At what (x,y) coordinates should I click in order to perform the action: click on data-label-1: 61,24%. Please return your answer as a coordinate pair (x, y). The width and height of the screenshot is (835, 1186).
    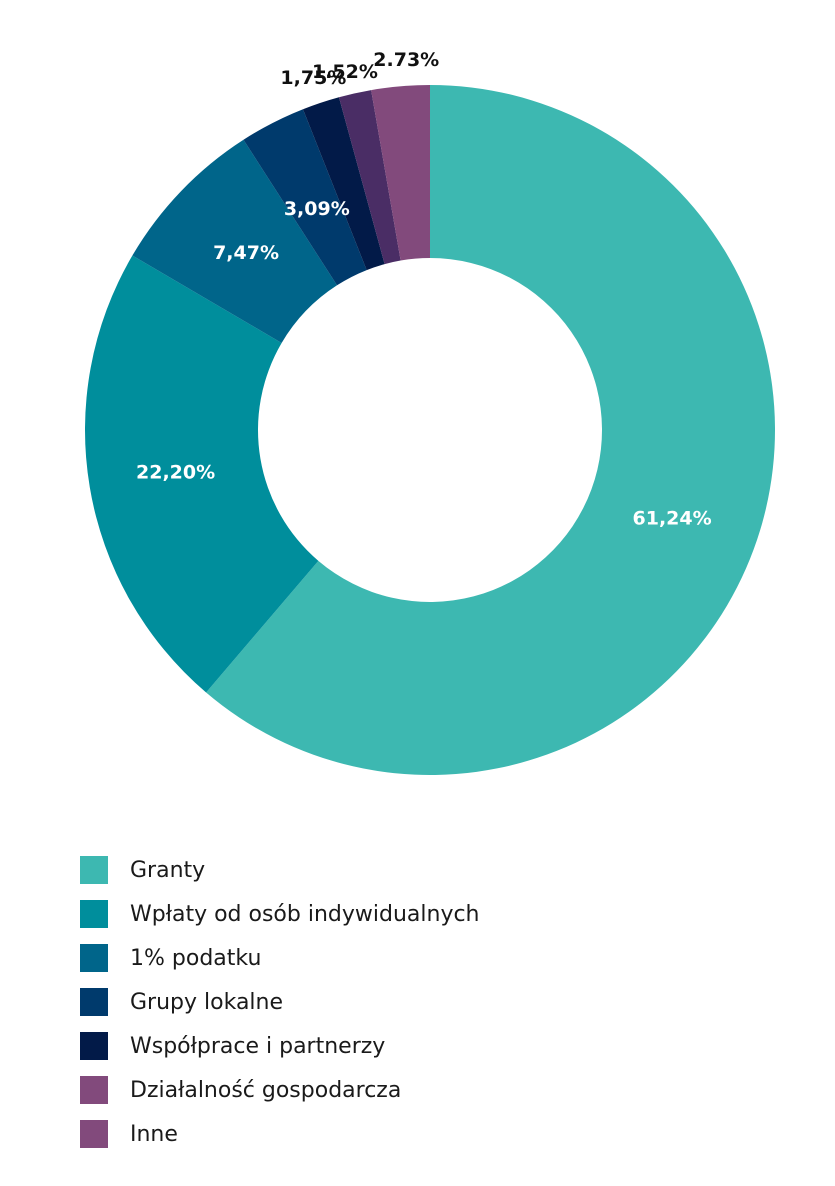
    Looking at the image, I should click on (672, 519).